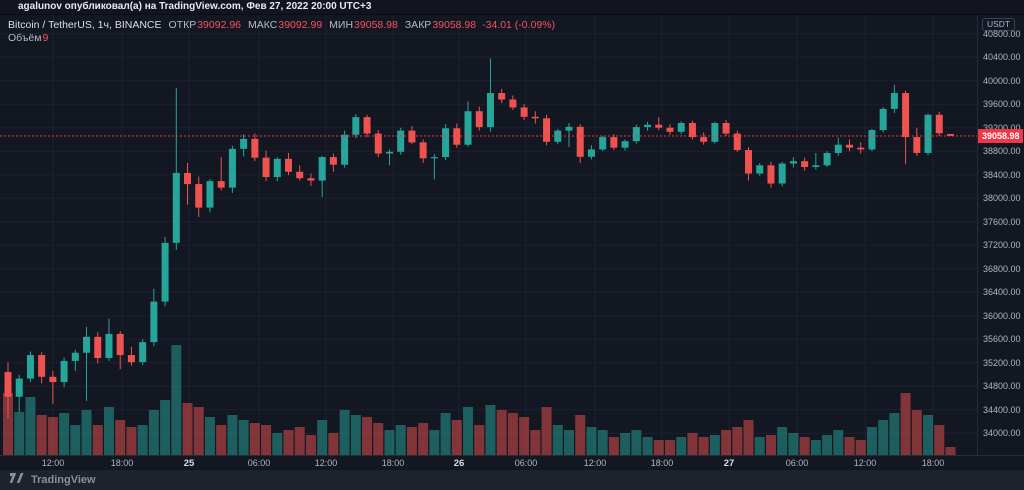 The width and height of the screenshot is (1024, 490). Describe the element at coordinates (729, 463) in the screenshot. I see `time-axis-day-label: 27` at that location.